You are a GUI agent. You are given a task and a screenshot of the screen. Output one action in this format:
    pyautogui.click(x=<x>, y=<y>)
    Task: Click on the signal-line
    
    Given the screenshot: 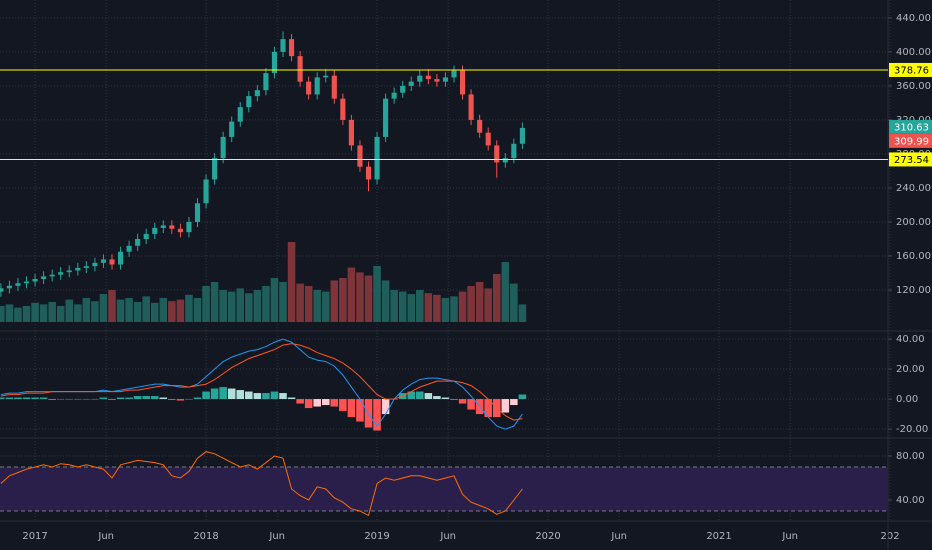 What is the action you would take?
    pyautogui.click(x=261, y=382)
    